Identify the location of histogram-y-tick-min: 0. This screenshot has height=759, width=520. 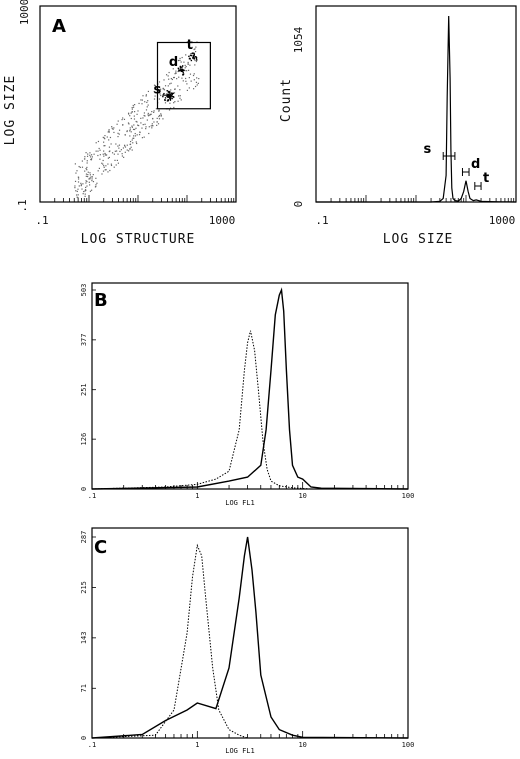
(298, 204).